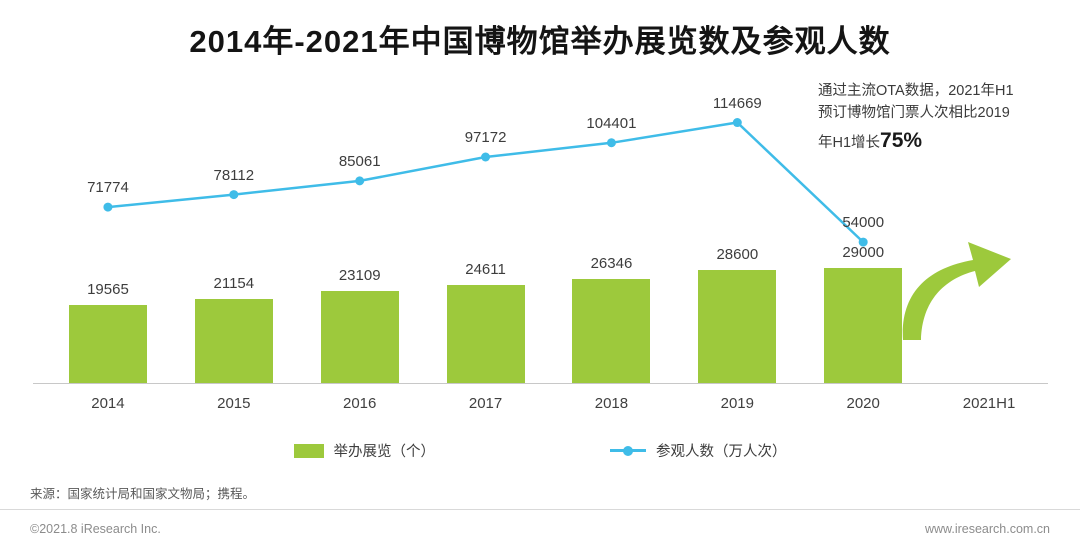 This screenshot has width=1080, height=547. I want to click on x-axis-line, so click(540, 383).